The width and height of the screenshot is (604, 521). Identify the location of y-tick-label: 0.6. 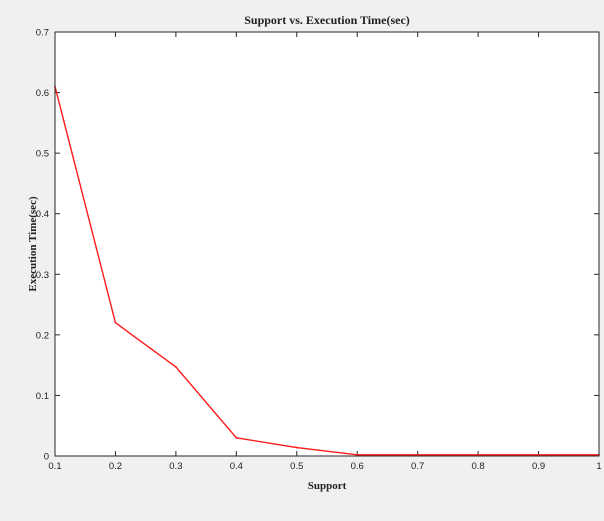
(42, 93).